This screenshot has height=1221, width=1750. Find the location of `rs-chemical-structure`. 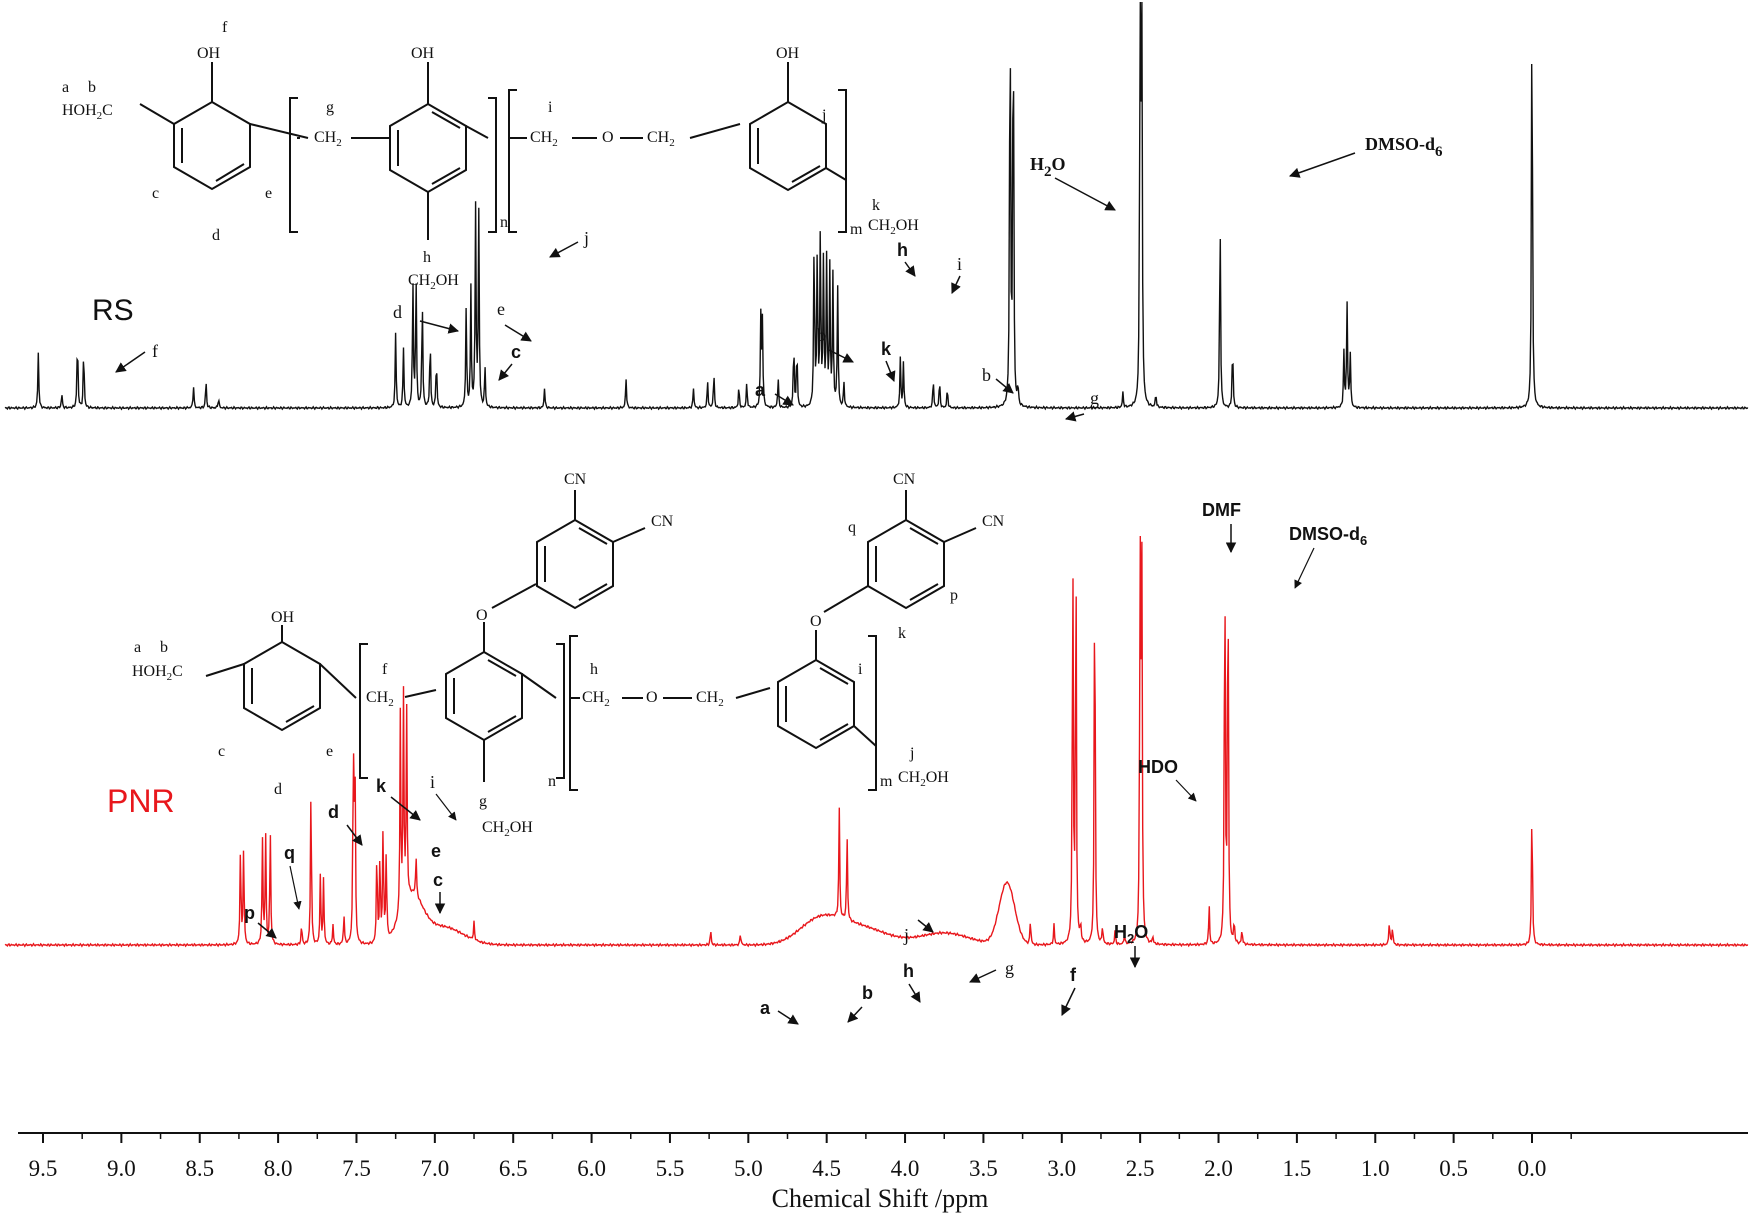

rs-chemical-structure is located at coordinates (493, 151).